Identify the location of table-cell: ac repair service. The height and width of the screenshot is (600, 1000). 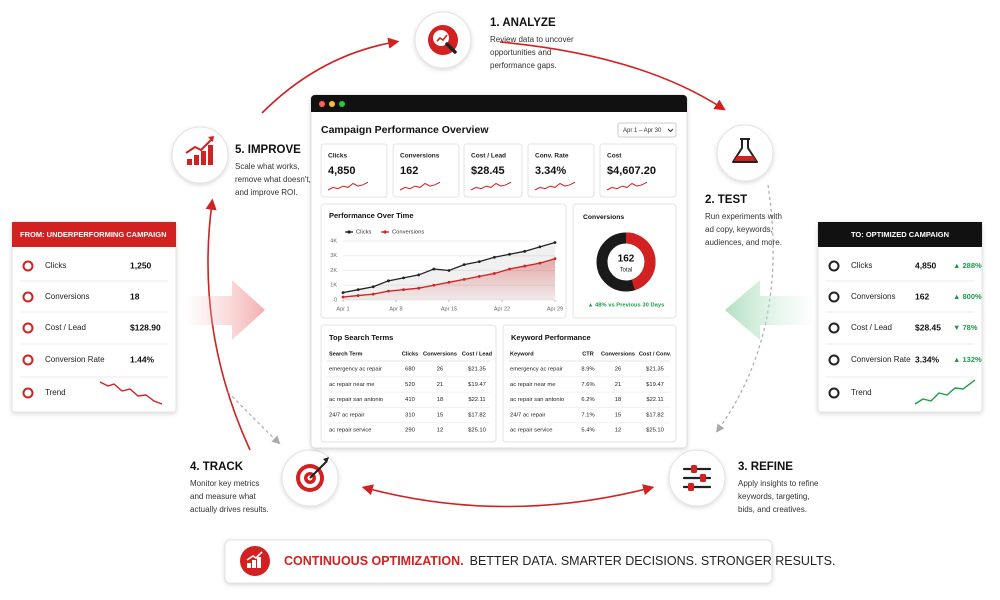
(350, 431).